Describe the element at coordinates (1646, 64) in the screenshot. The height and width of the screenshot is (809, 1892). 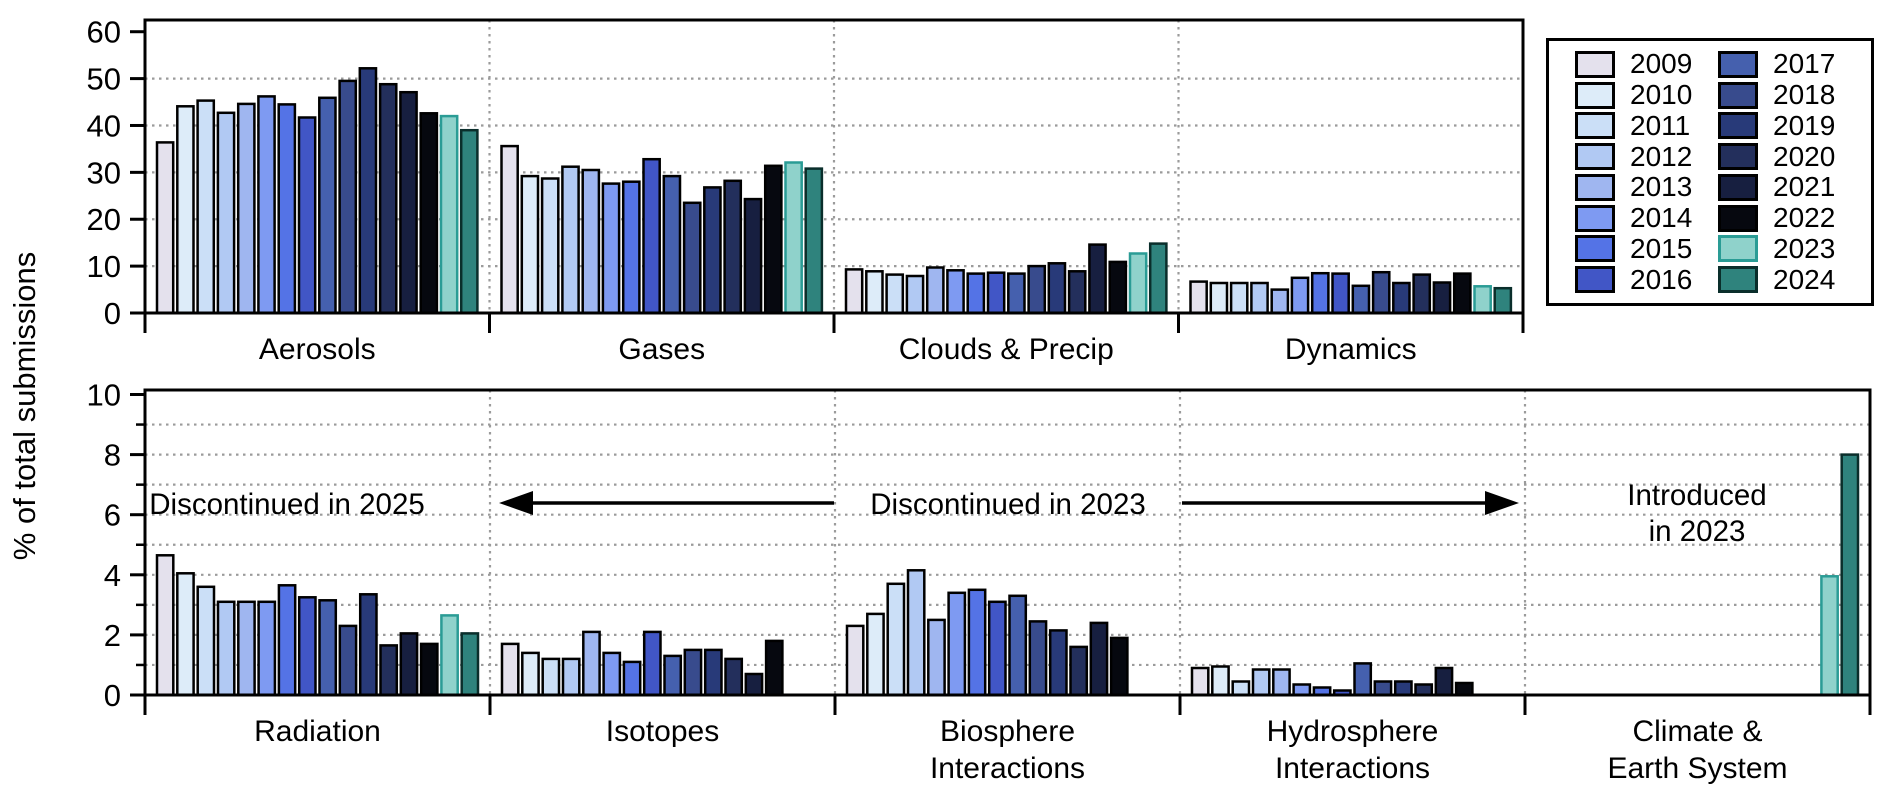
I see `legend-item-2009: 2009` at that location.